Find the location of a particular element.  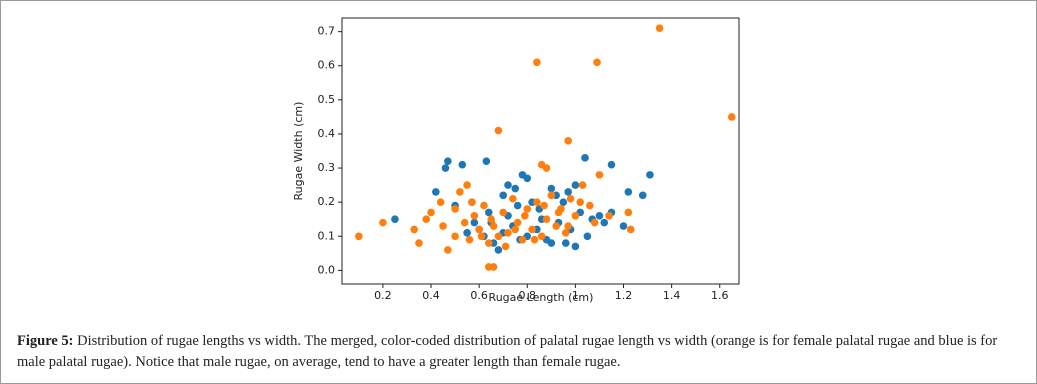

y-tick-label: 0.6 is located at coordinates (327, 65).